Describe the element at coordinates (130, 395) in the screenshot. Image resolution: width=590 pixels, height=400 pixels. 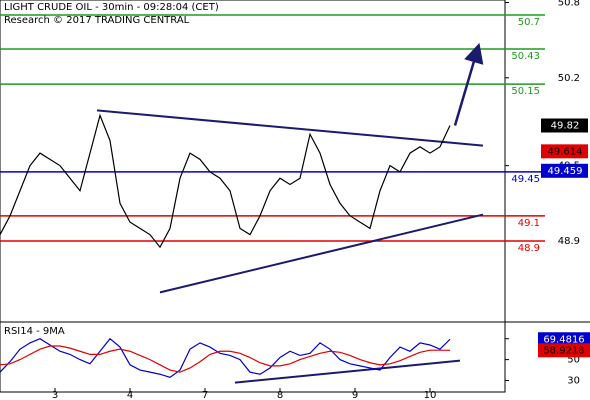
I see `x-tick-label: 4` at that location.